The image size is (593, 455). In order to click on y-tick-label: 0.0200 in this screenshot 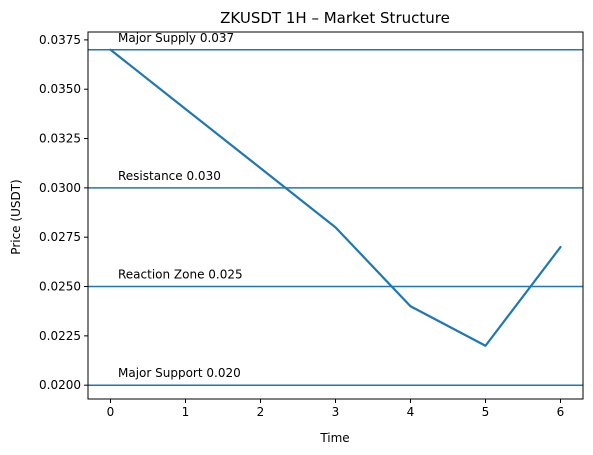, I will do `click(60, 385)`.